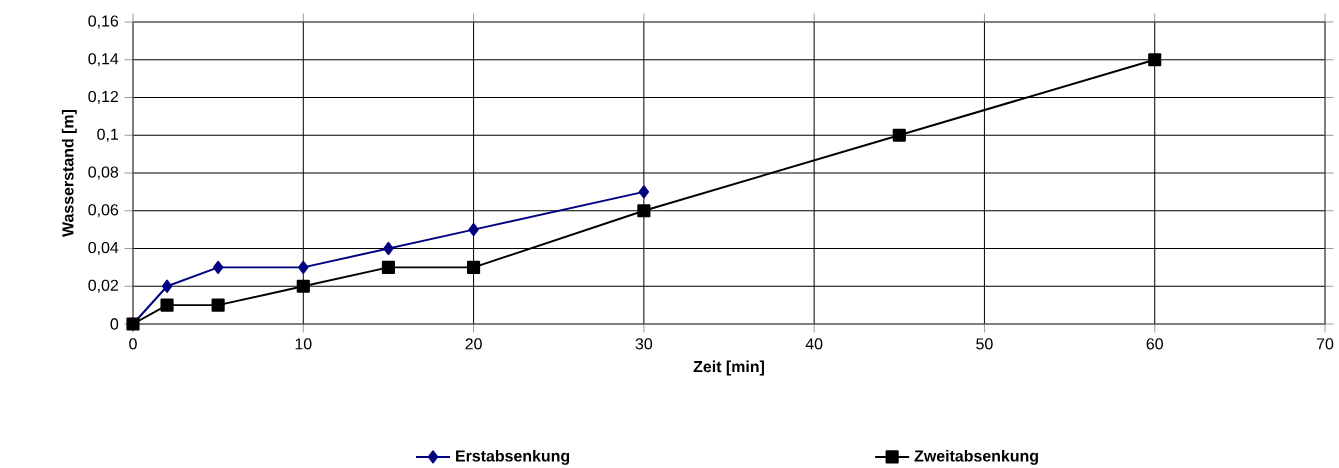 Image resolution: width=1339 pixels, height=468 pixels. I want to click on x-tick-label: 40, so click(814, 344).